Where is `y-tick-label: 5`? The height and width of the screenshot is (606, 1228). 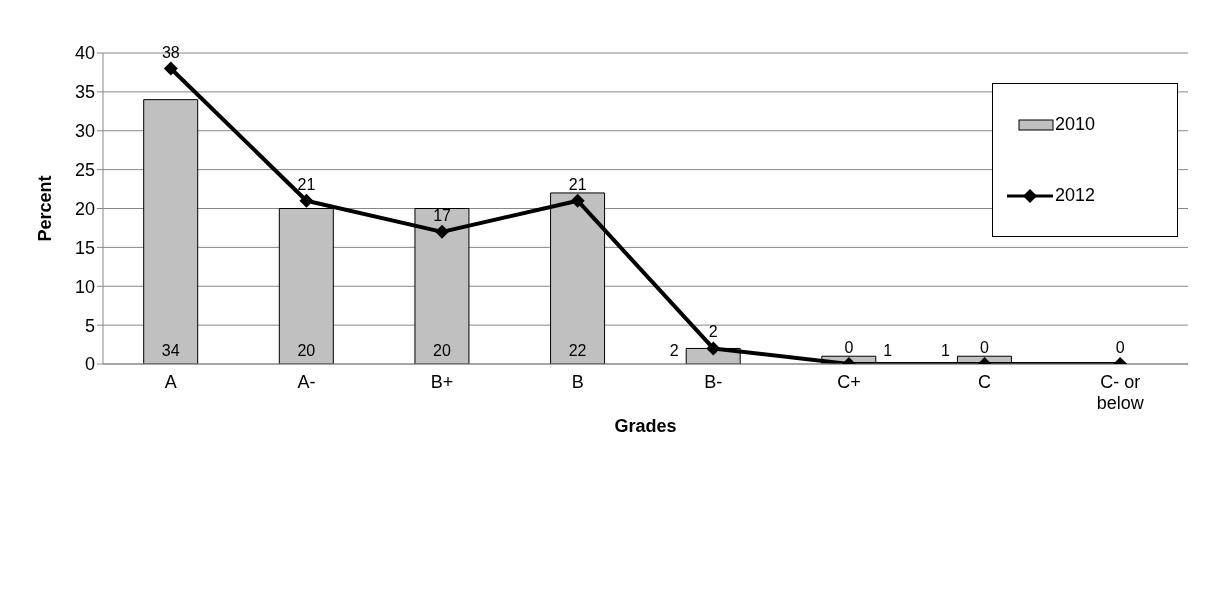
y-tick-label: 5 is located at coordinates (89, 325).